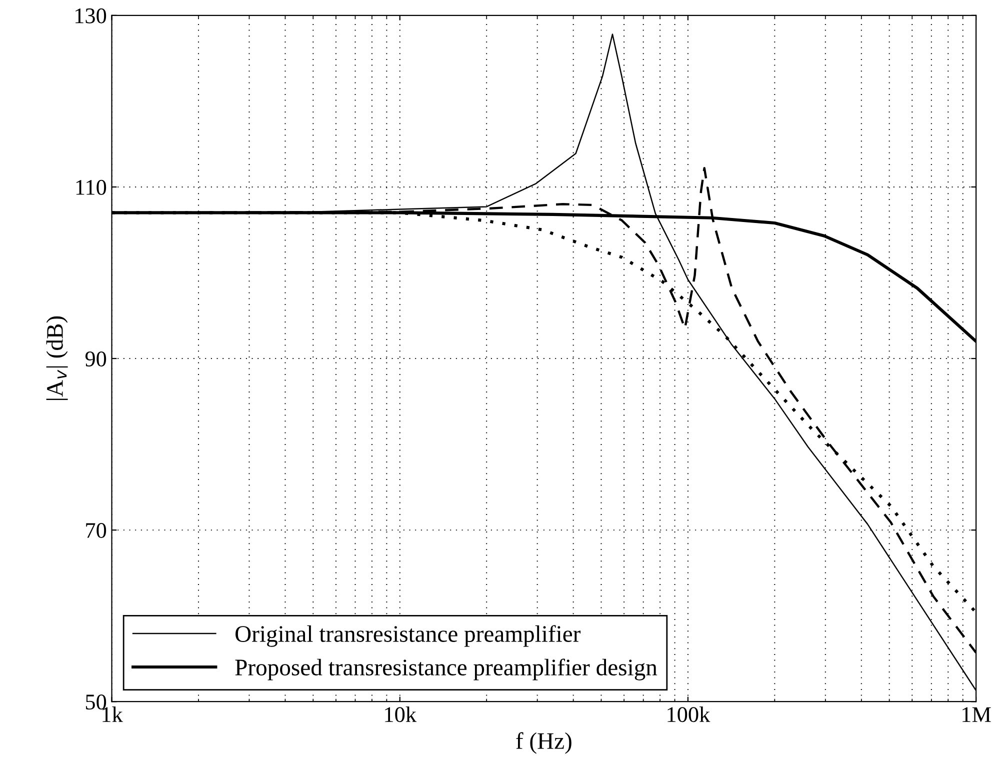 The image size is (998, 771). What do you see at coordinates (408, 636) in the screenshot?
I see `legend-label: Original transresistance preamplifier` at bounding box center [408, 636].